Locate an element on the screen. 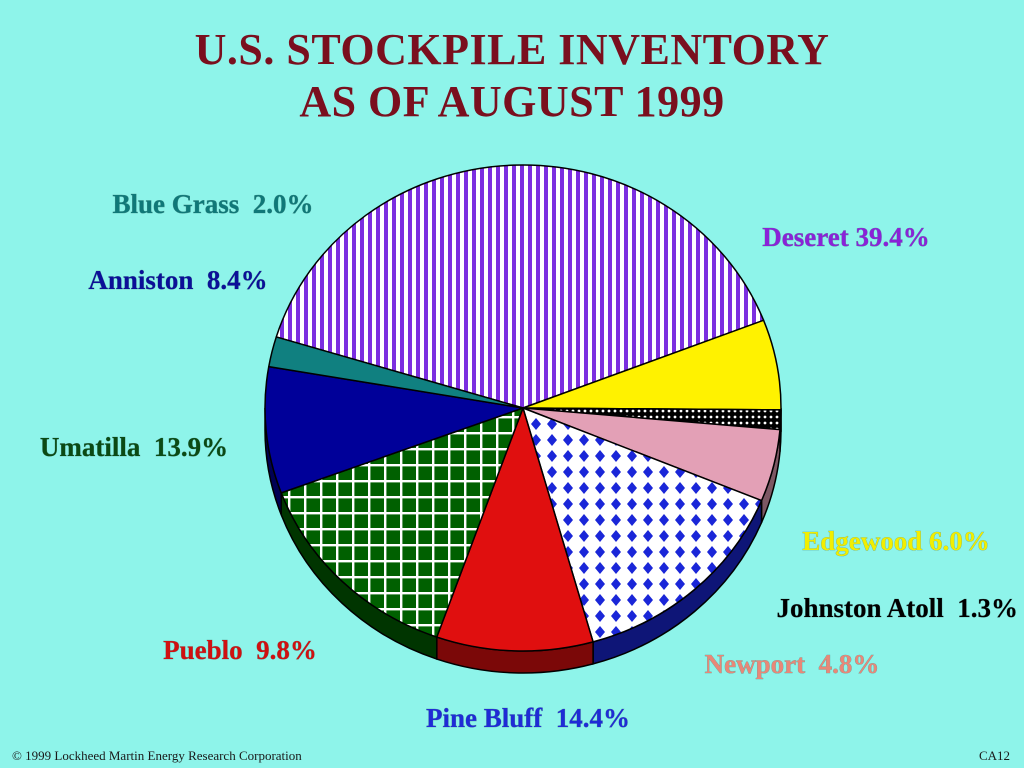  slide-code: CA12 is located at coordinates (994, 755).